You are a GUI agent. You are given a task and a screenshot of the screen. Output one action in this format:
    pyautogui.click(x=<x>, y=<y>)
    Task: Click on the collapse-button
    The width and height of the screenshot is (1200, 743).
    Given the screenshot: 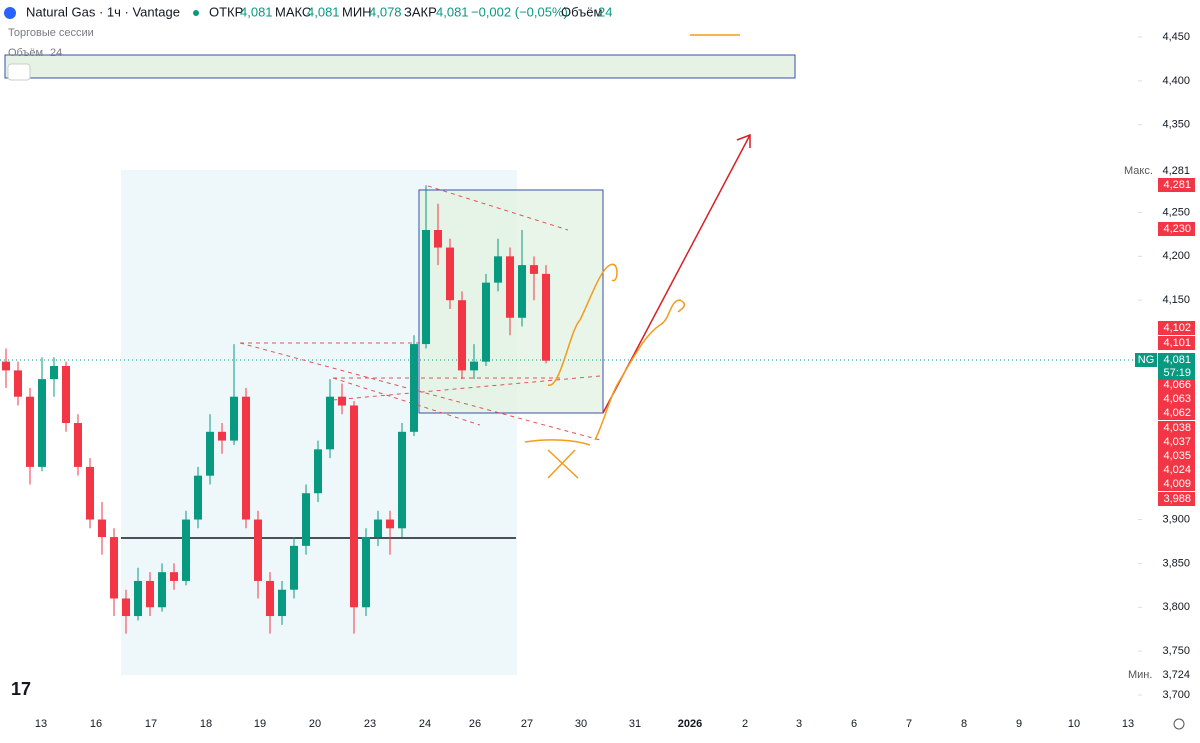 What is the action you would take?
    pyautogui.click(x=19, y=72)
    